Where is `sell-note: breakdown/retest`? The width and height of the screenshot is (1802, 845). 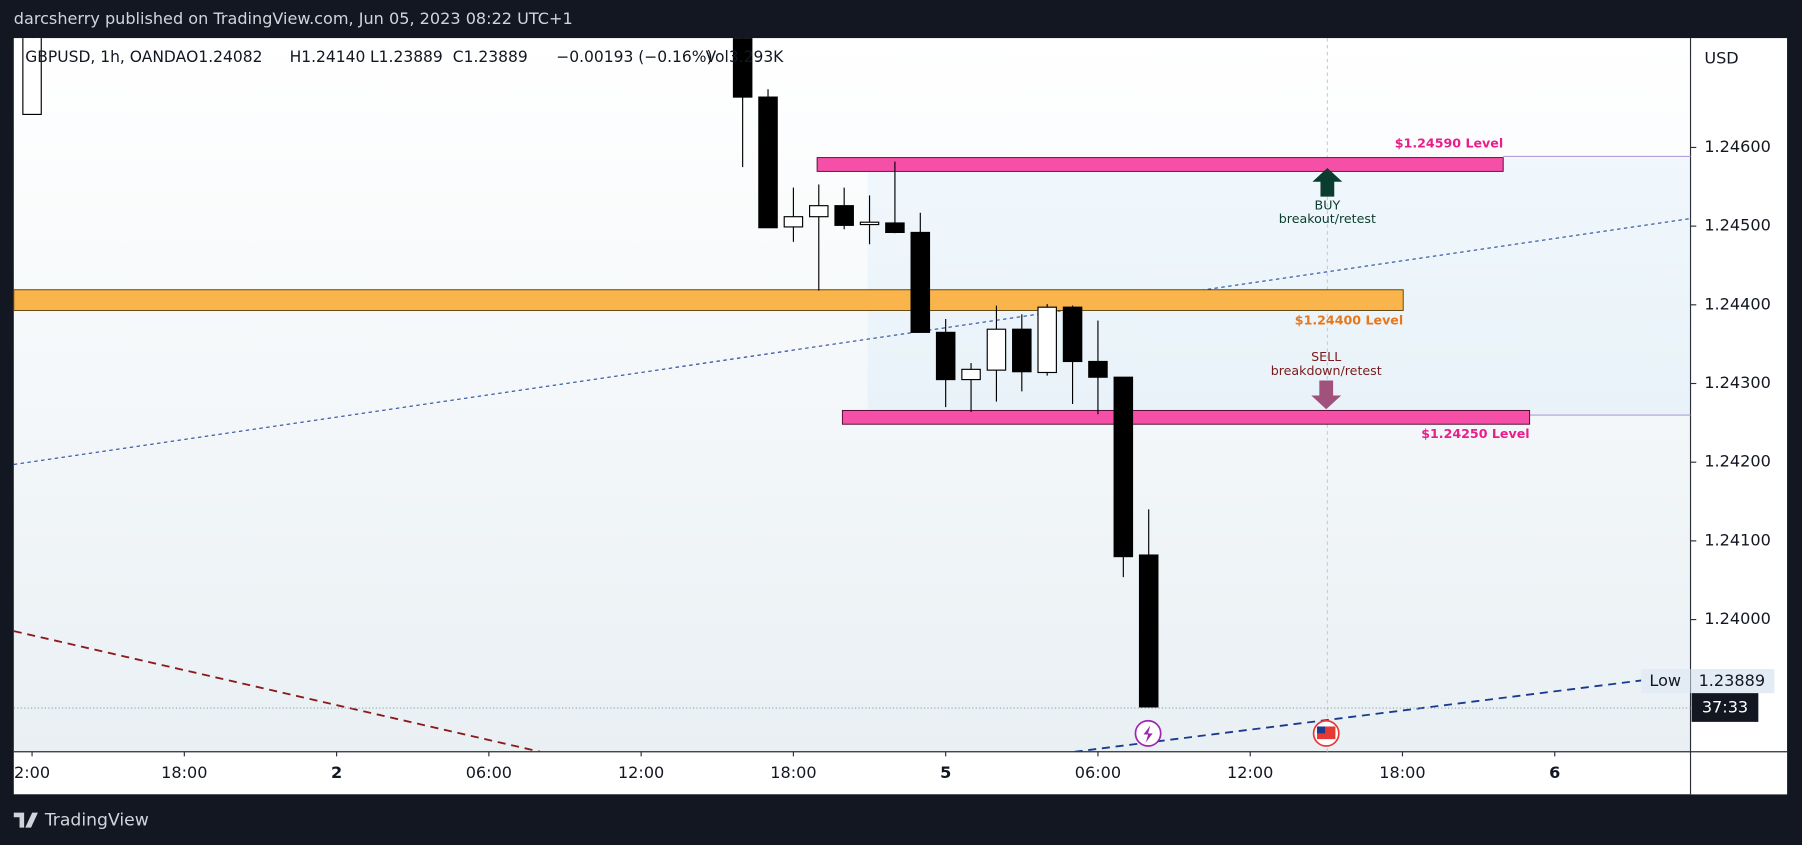 sell-note: breakdown/retest is located at coordinates (1326, 370).